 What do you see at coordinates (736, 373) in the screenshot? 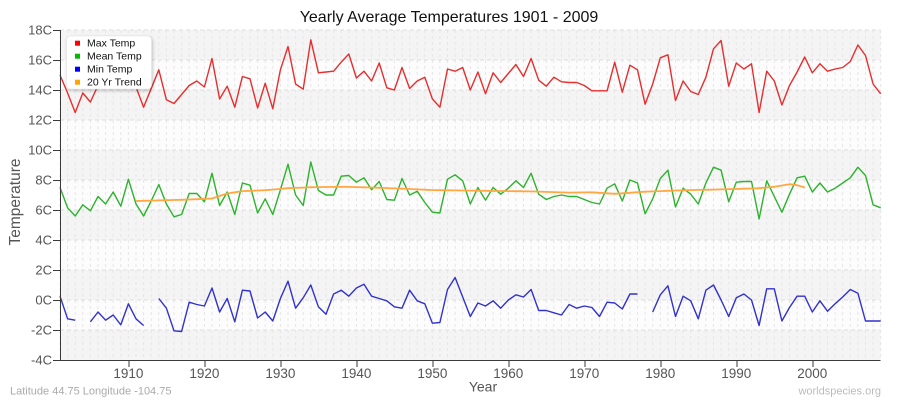
I see `svg-text: 1990` at bounding box center [736, 373].